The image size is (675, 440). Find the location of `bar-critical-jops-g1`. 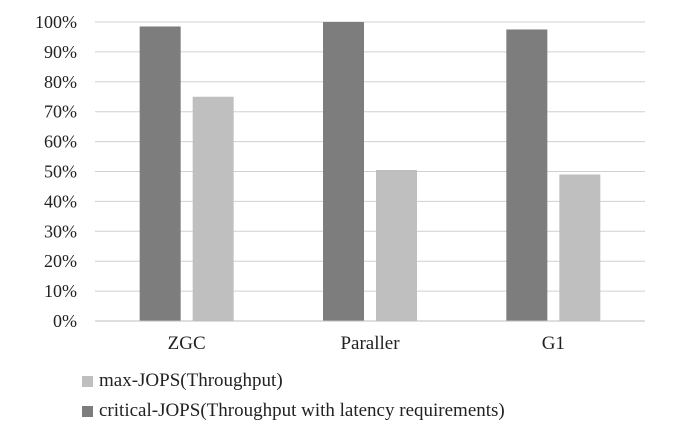

bar-critical-jops-g1 is located at coordinates (526, 175).